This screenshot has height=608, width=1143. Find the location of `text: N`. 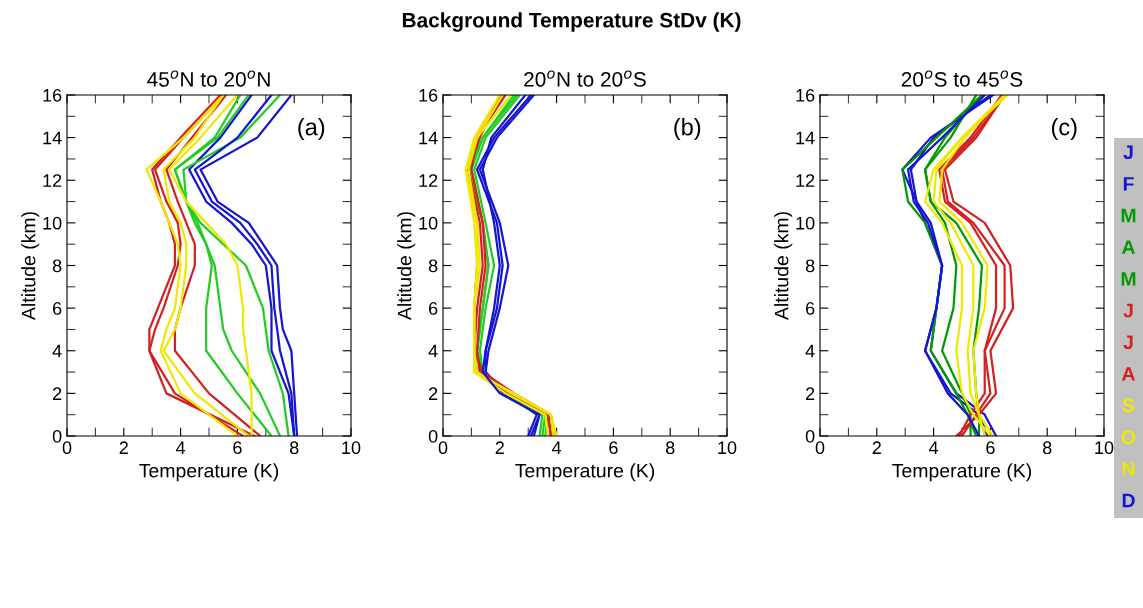

text: N is located at coordinates (1128, 469).